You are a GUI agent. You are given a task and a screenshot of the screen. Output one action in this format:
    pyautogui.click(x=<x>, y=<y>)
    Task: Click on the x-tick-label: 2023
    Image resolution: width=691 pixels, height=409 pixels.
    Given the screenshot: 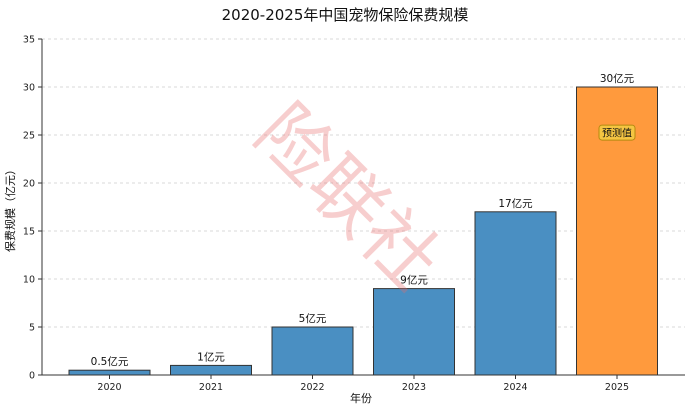 What is the action you would take?
    pyautogui.click(x=414, y=387)
    